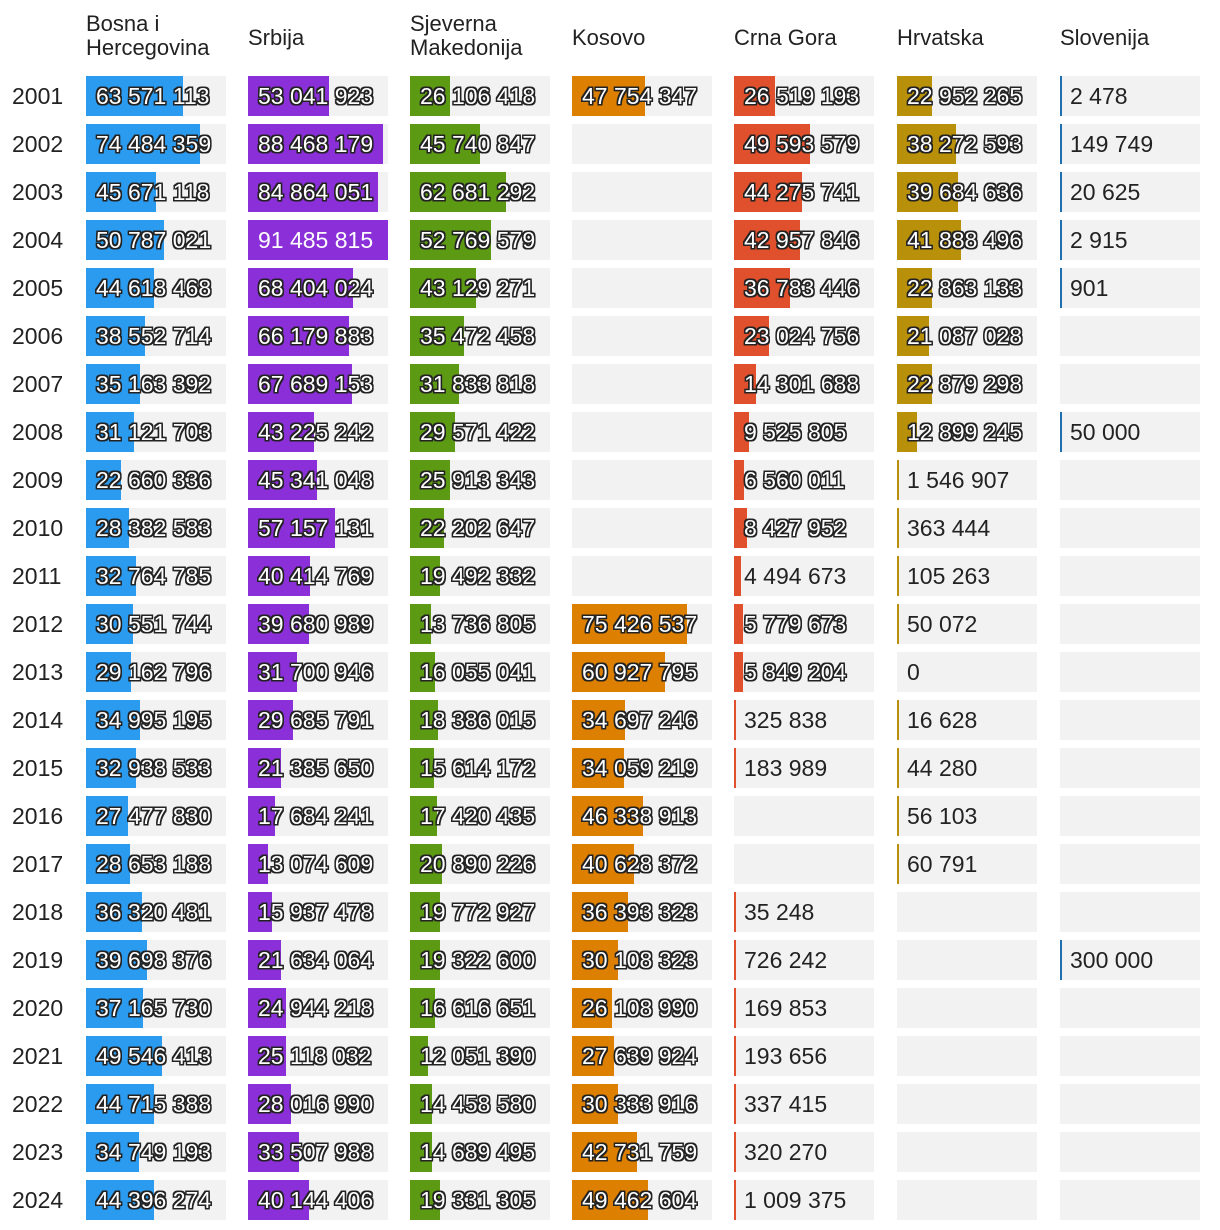 The height and width of the screenshot is (1230, 1220). What do you see at coordinates (480, 1056) in the screenshot?
I see `table-cell: 12 051 390` at bounding box center [480, 1056].